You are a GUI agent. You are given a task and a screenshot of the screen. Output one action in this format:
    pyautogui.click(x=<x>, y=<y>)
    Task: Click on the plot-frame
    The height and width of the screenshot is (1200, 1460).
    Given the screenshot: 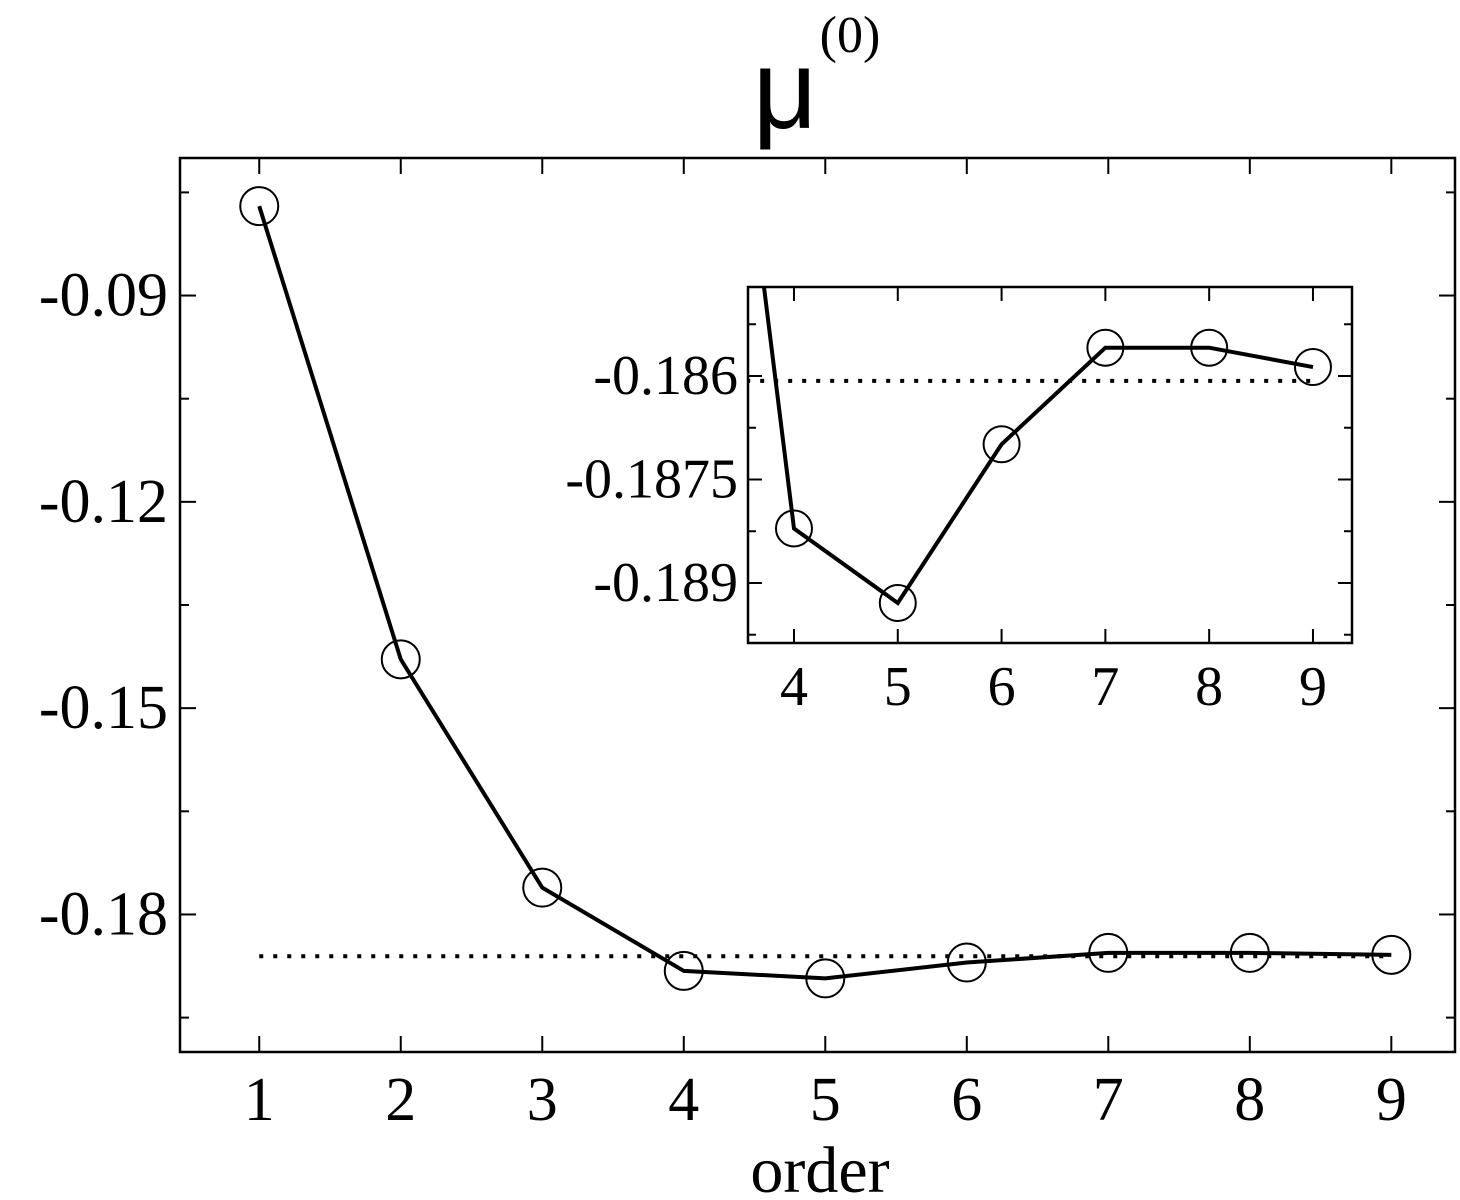 What is the action you would take?
    pyautogui.click(x=1050, y=465)
    